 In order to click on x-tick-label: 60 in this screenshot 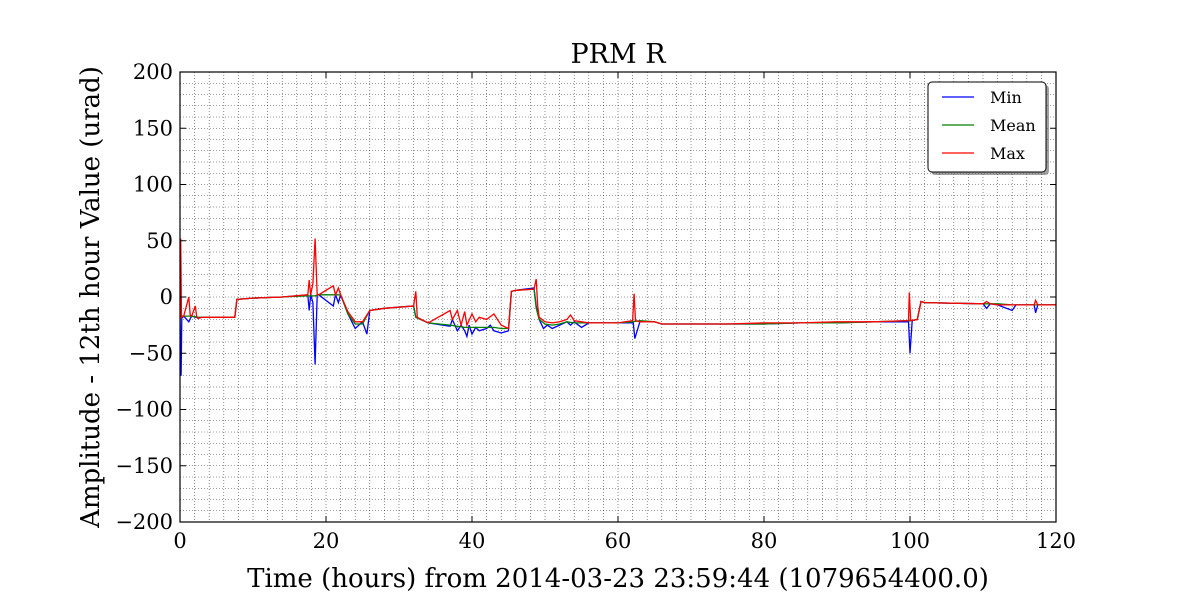, I will do `click(618, 541)`.